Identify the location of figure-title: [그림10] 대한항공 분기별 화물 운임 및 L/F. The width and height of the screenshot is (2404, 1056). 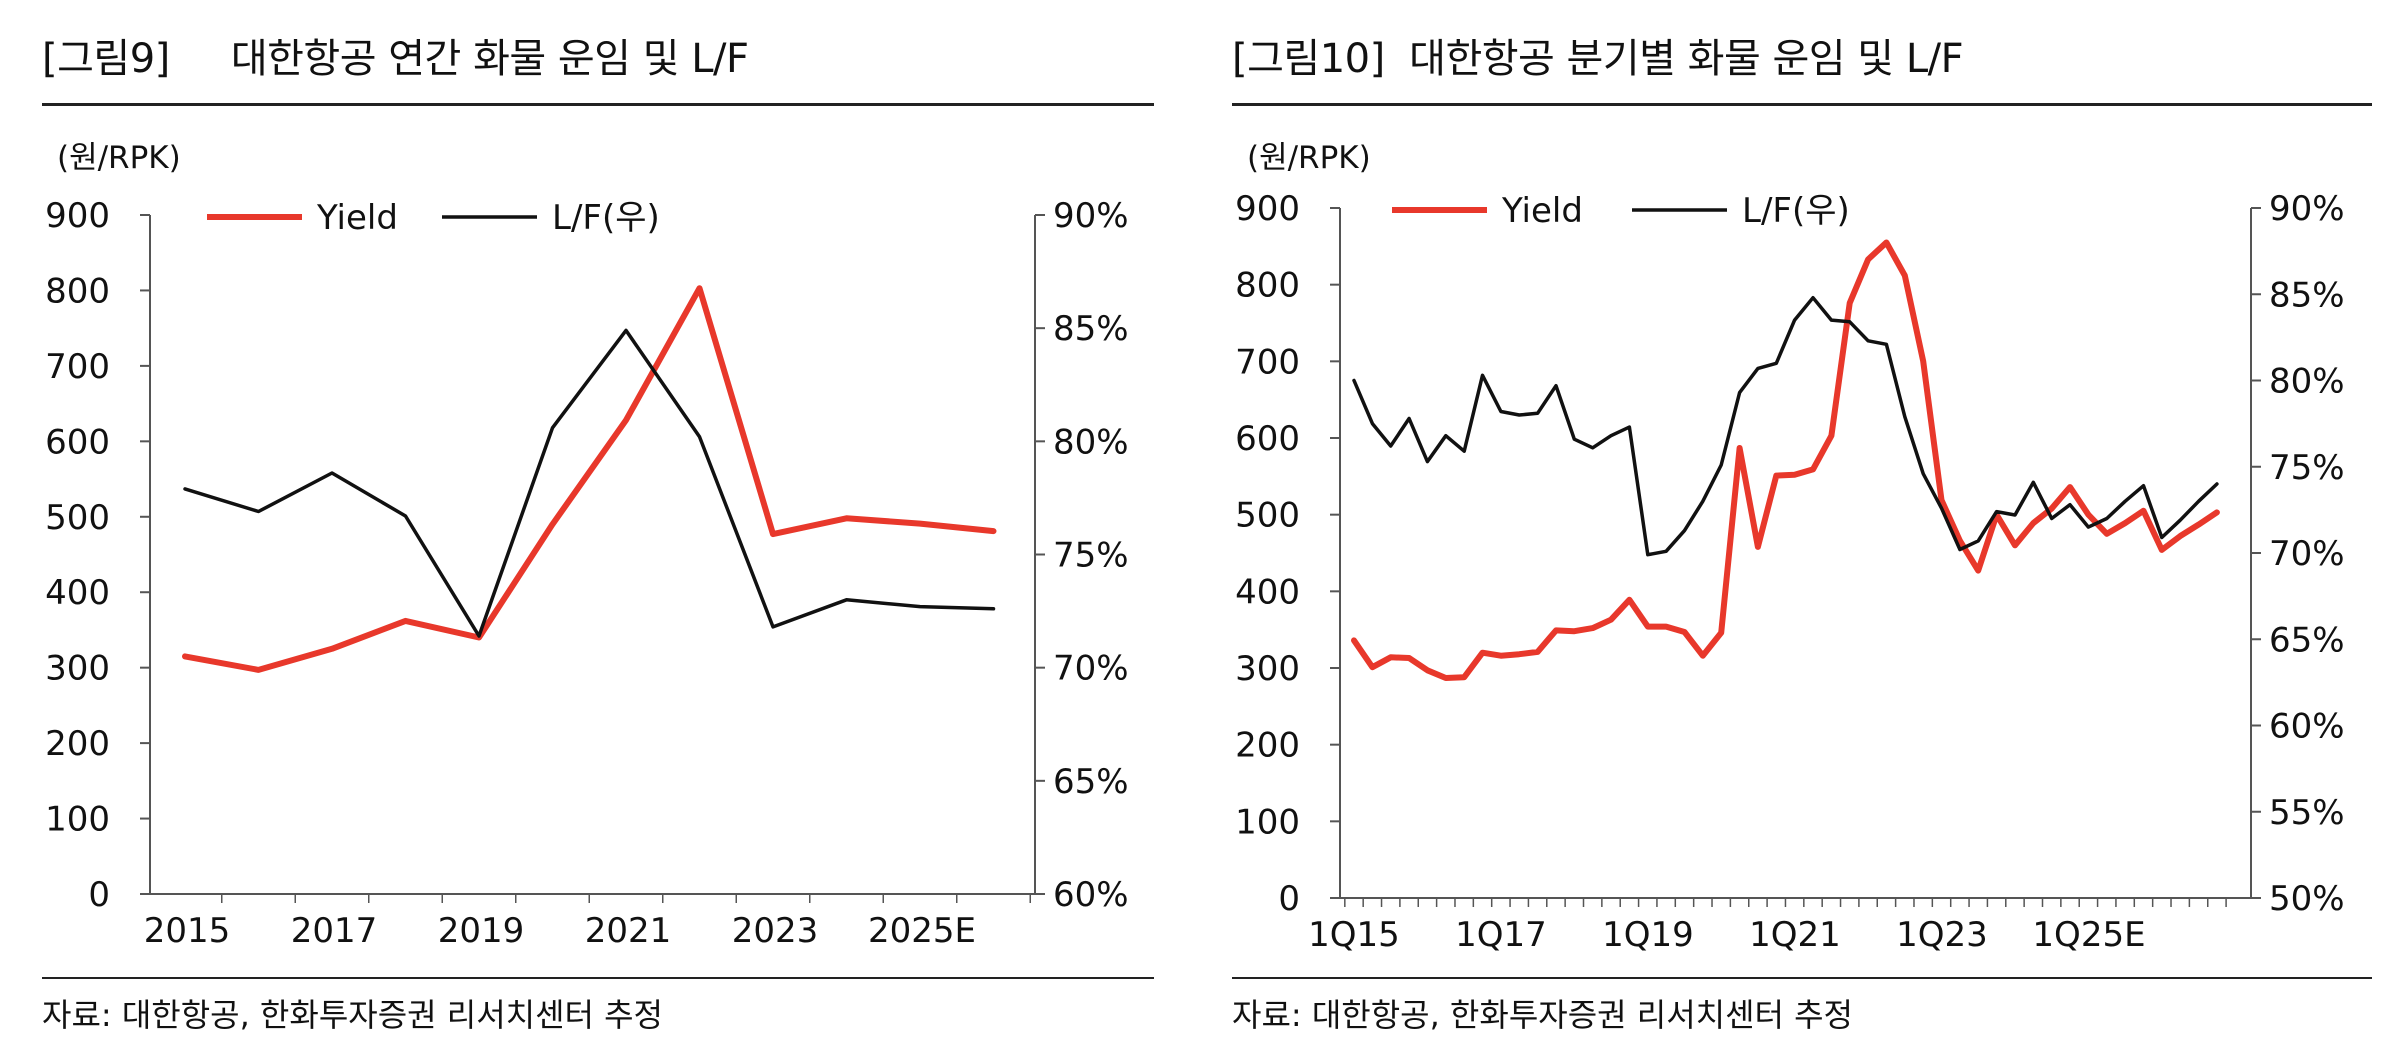
(1598, 59).